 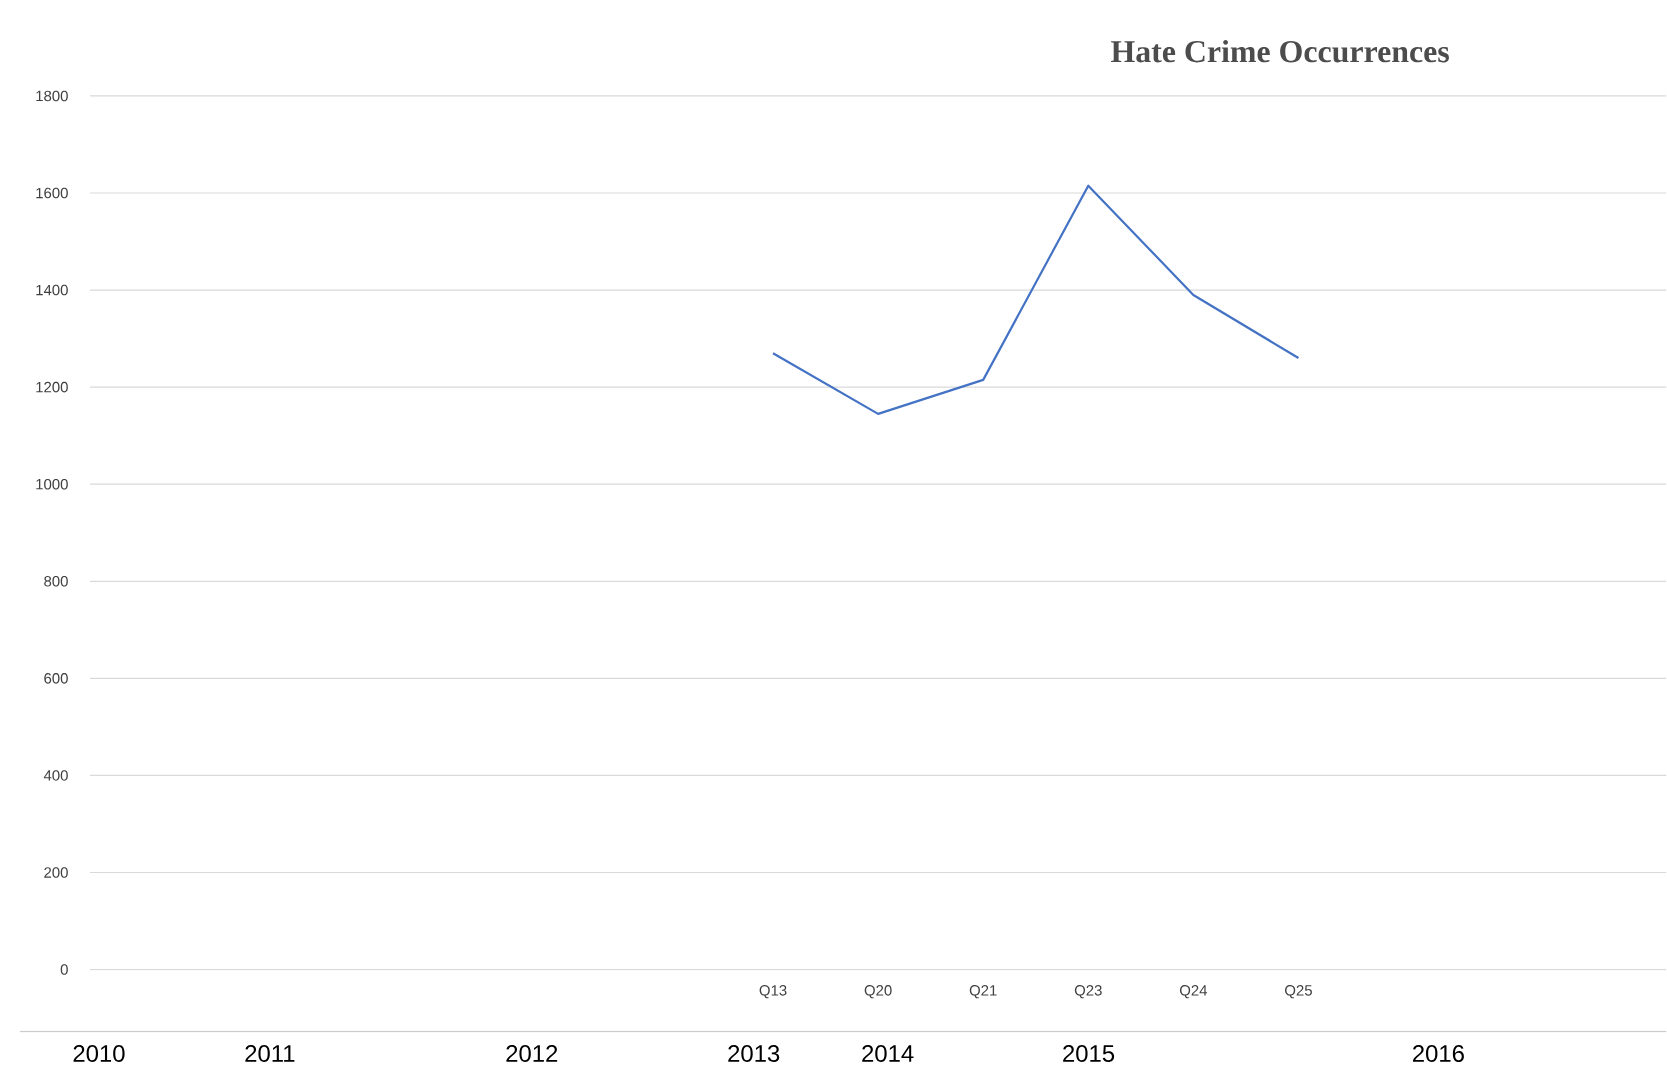 I want to click on text: 2012, so click(x=532, y=1054).